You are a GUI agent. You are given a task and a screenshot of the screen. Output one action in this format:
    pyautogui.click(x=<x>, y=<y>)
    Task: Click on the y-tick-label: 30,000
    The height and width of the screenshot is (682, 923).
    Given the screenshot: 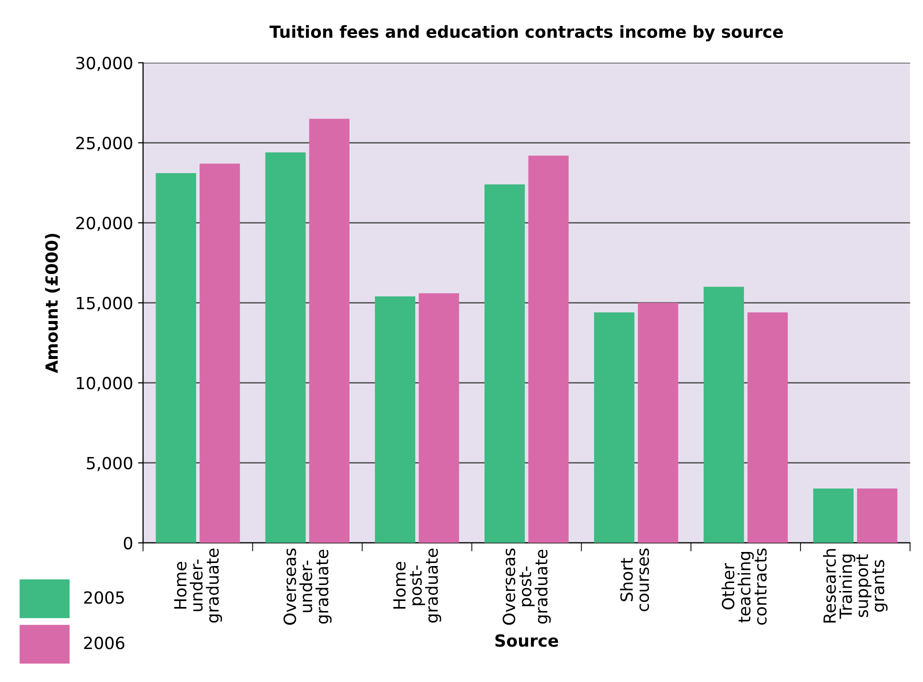 What is the action you would take?
    pyautogui.click(x=104, y=64)
    